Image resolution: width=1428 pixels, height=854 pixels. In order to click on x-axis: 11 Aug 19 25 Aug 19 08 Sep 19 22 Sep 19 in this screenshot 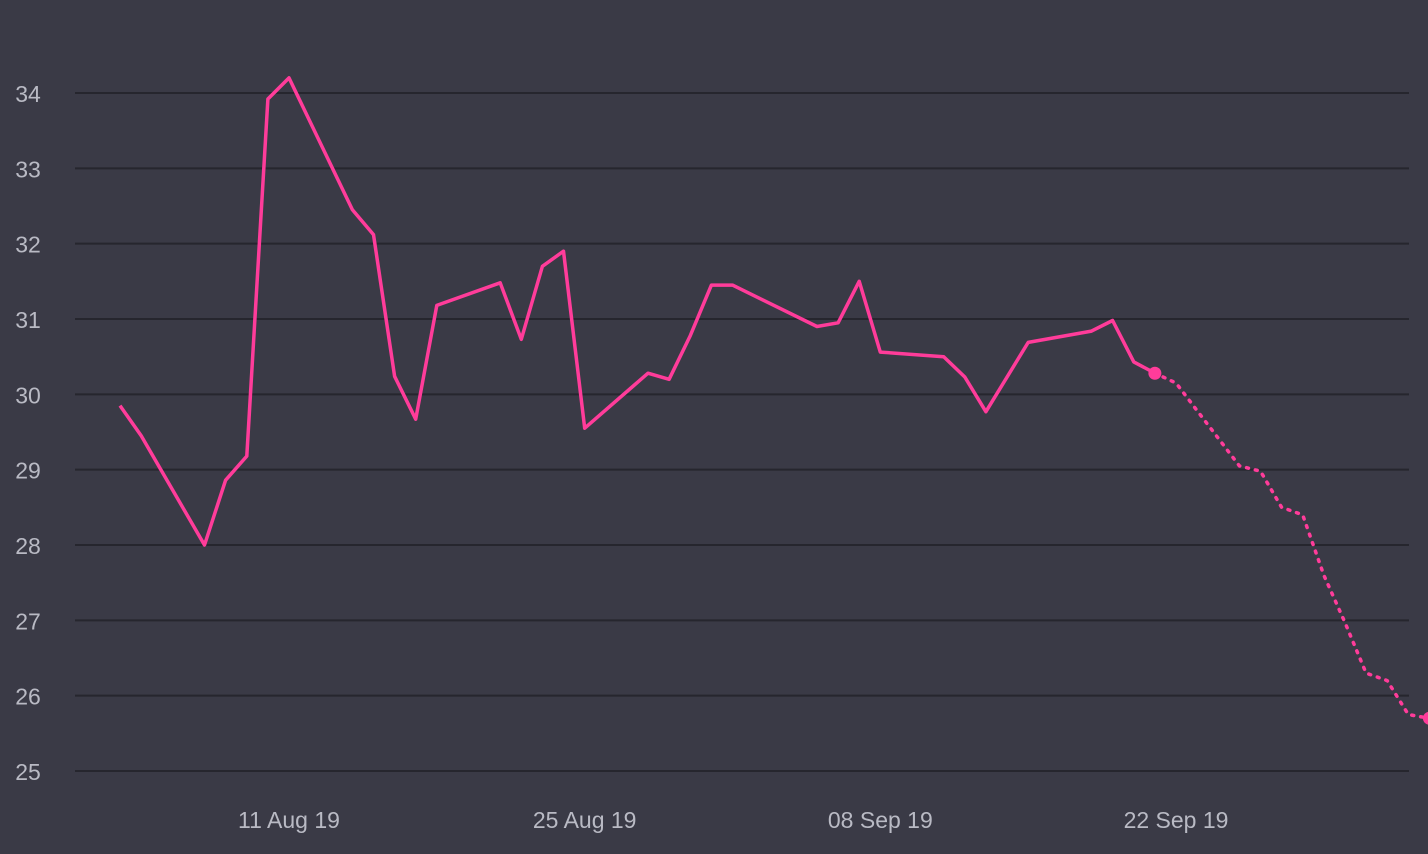, I will do `click(733, 820)`.